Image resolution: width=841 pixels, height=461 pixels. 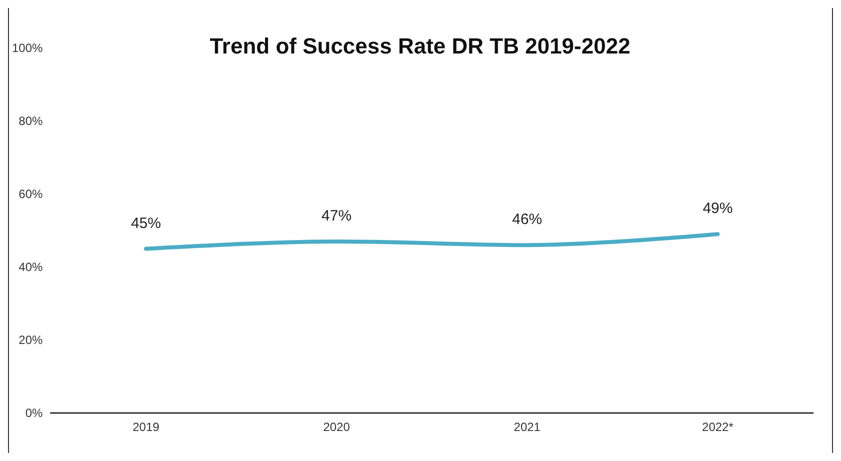 What do you see at coordinates (31, 267) in the screenshot?
I see `y-tick-label: 40%` at bounding box center [31, 267].